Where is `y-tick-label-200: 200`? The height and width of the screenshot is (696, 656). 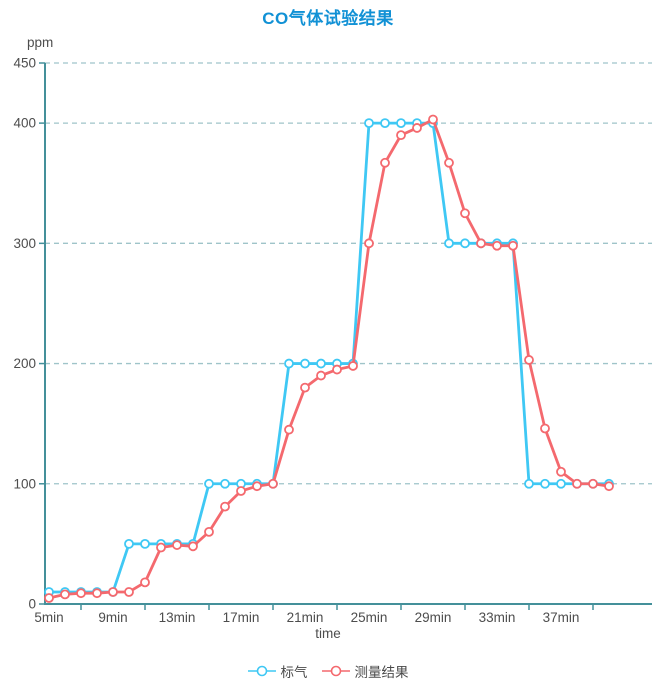
y-tick-label-200: 200 is located at coordinates (24, 363).